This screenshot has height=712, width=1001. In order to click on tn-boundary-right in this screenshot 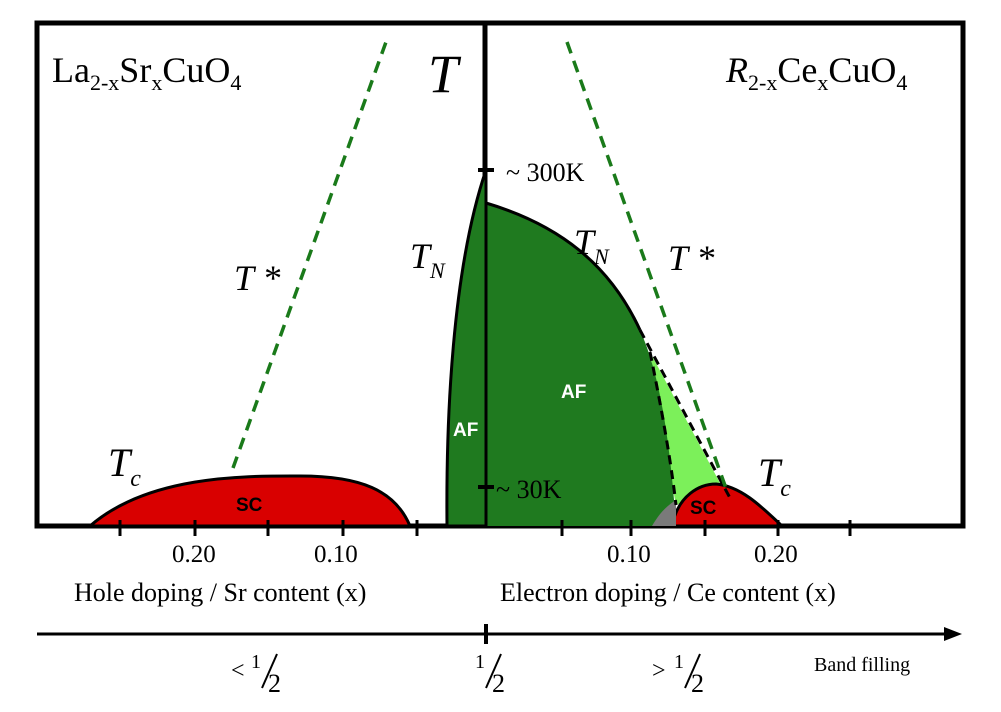, I will do `click(563, 266)`.